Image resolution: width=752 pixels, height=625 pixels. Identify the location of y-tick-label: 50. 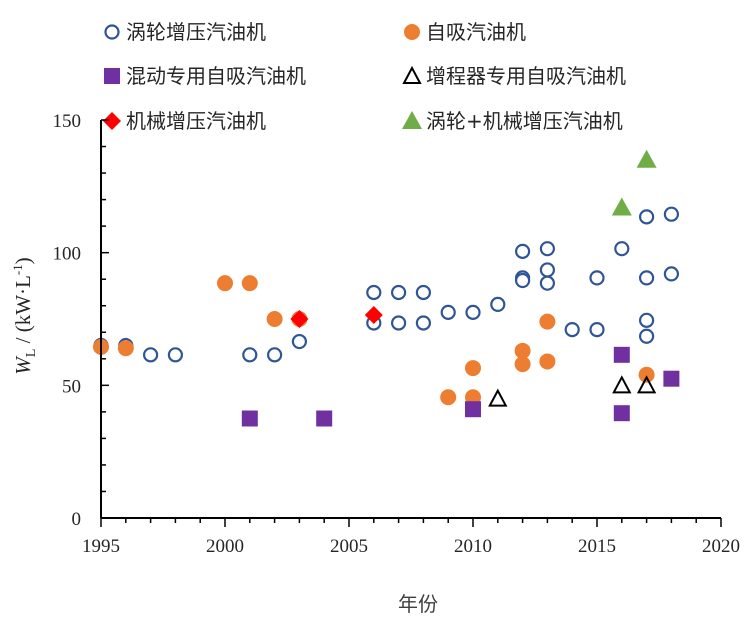
(71, 386).